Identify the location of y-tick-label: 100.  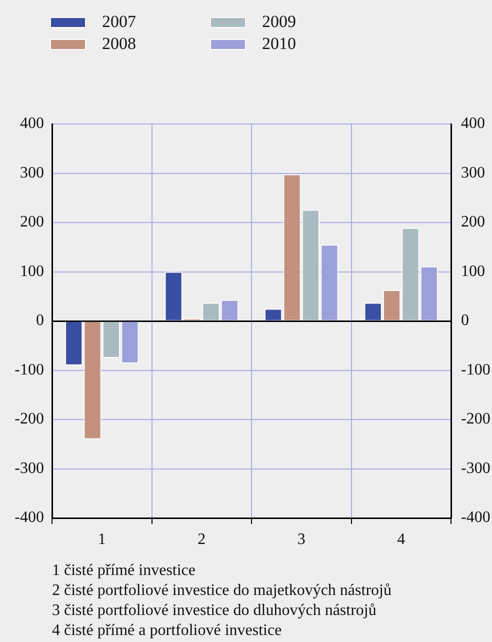
(32, 271).